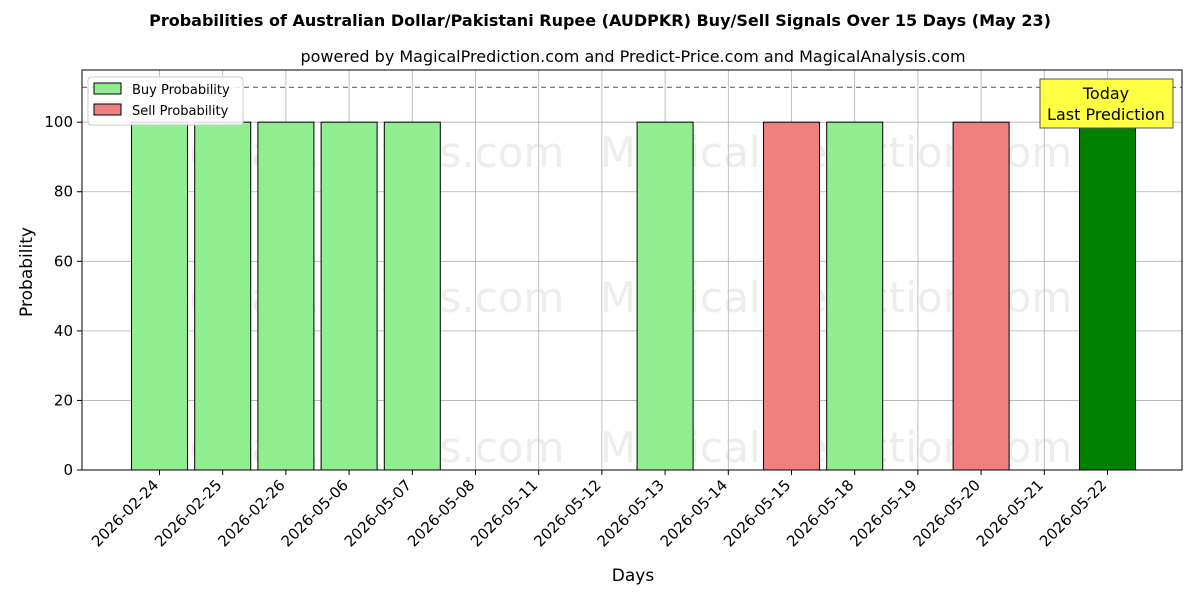  What do you see at coordinates (125, 513) in the screenshot?
I see `x-tick-label: 2026-02-24` at bounding box center [125, 513].